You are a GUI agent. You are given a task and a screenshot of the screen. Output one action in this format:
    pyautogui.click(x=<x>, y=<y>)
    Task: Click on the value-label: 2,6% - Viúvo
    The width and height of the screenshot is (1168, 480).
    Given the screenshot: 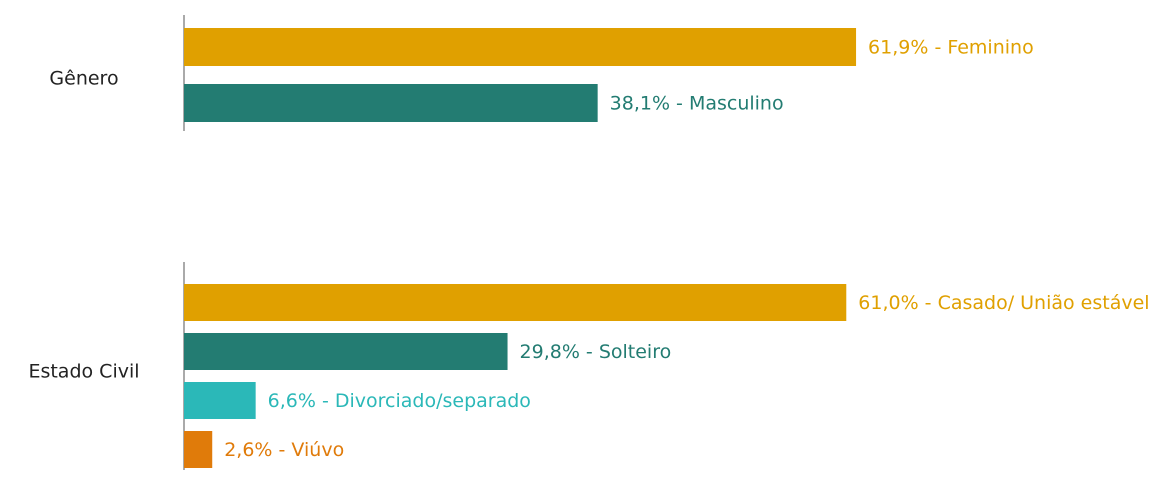 What is the action you would take?
    pyautogui.click(x=284, y=450)
    